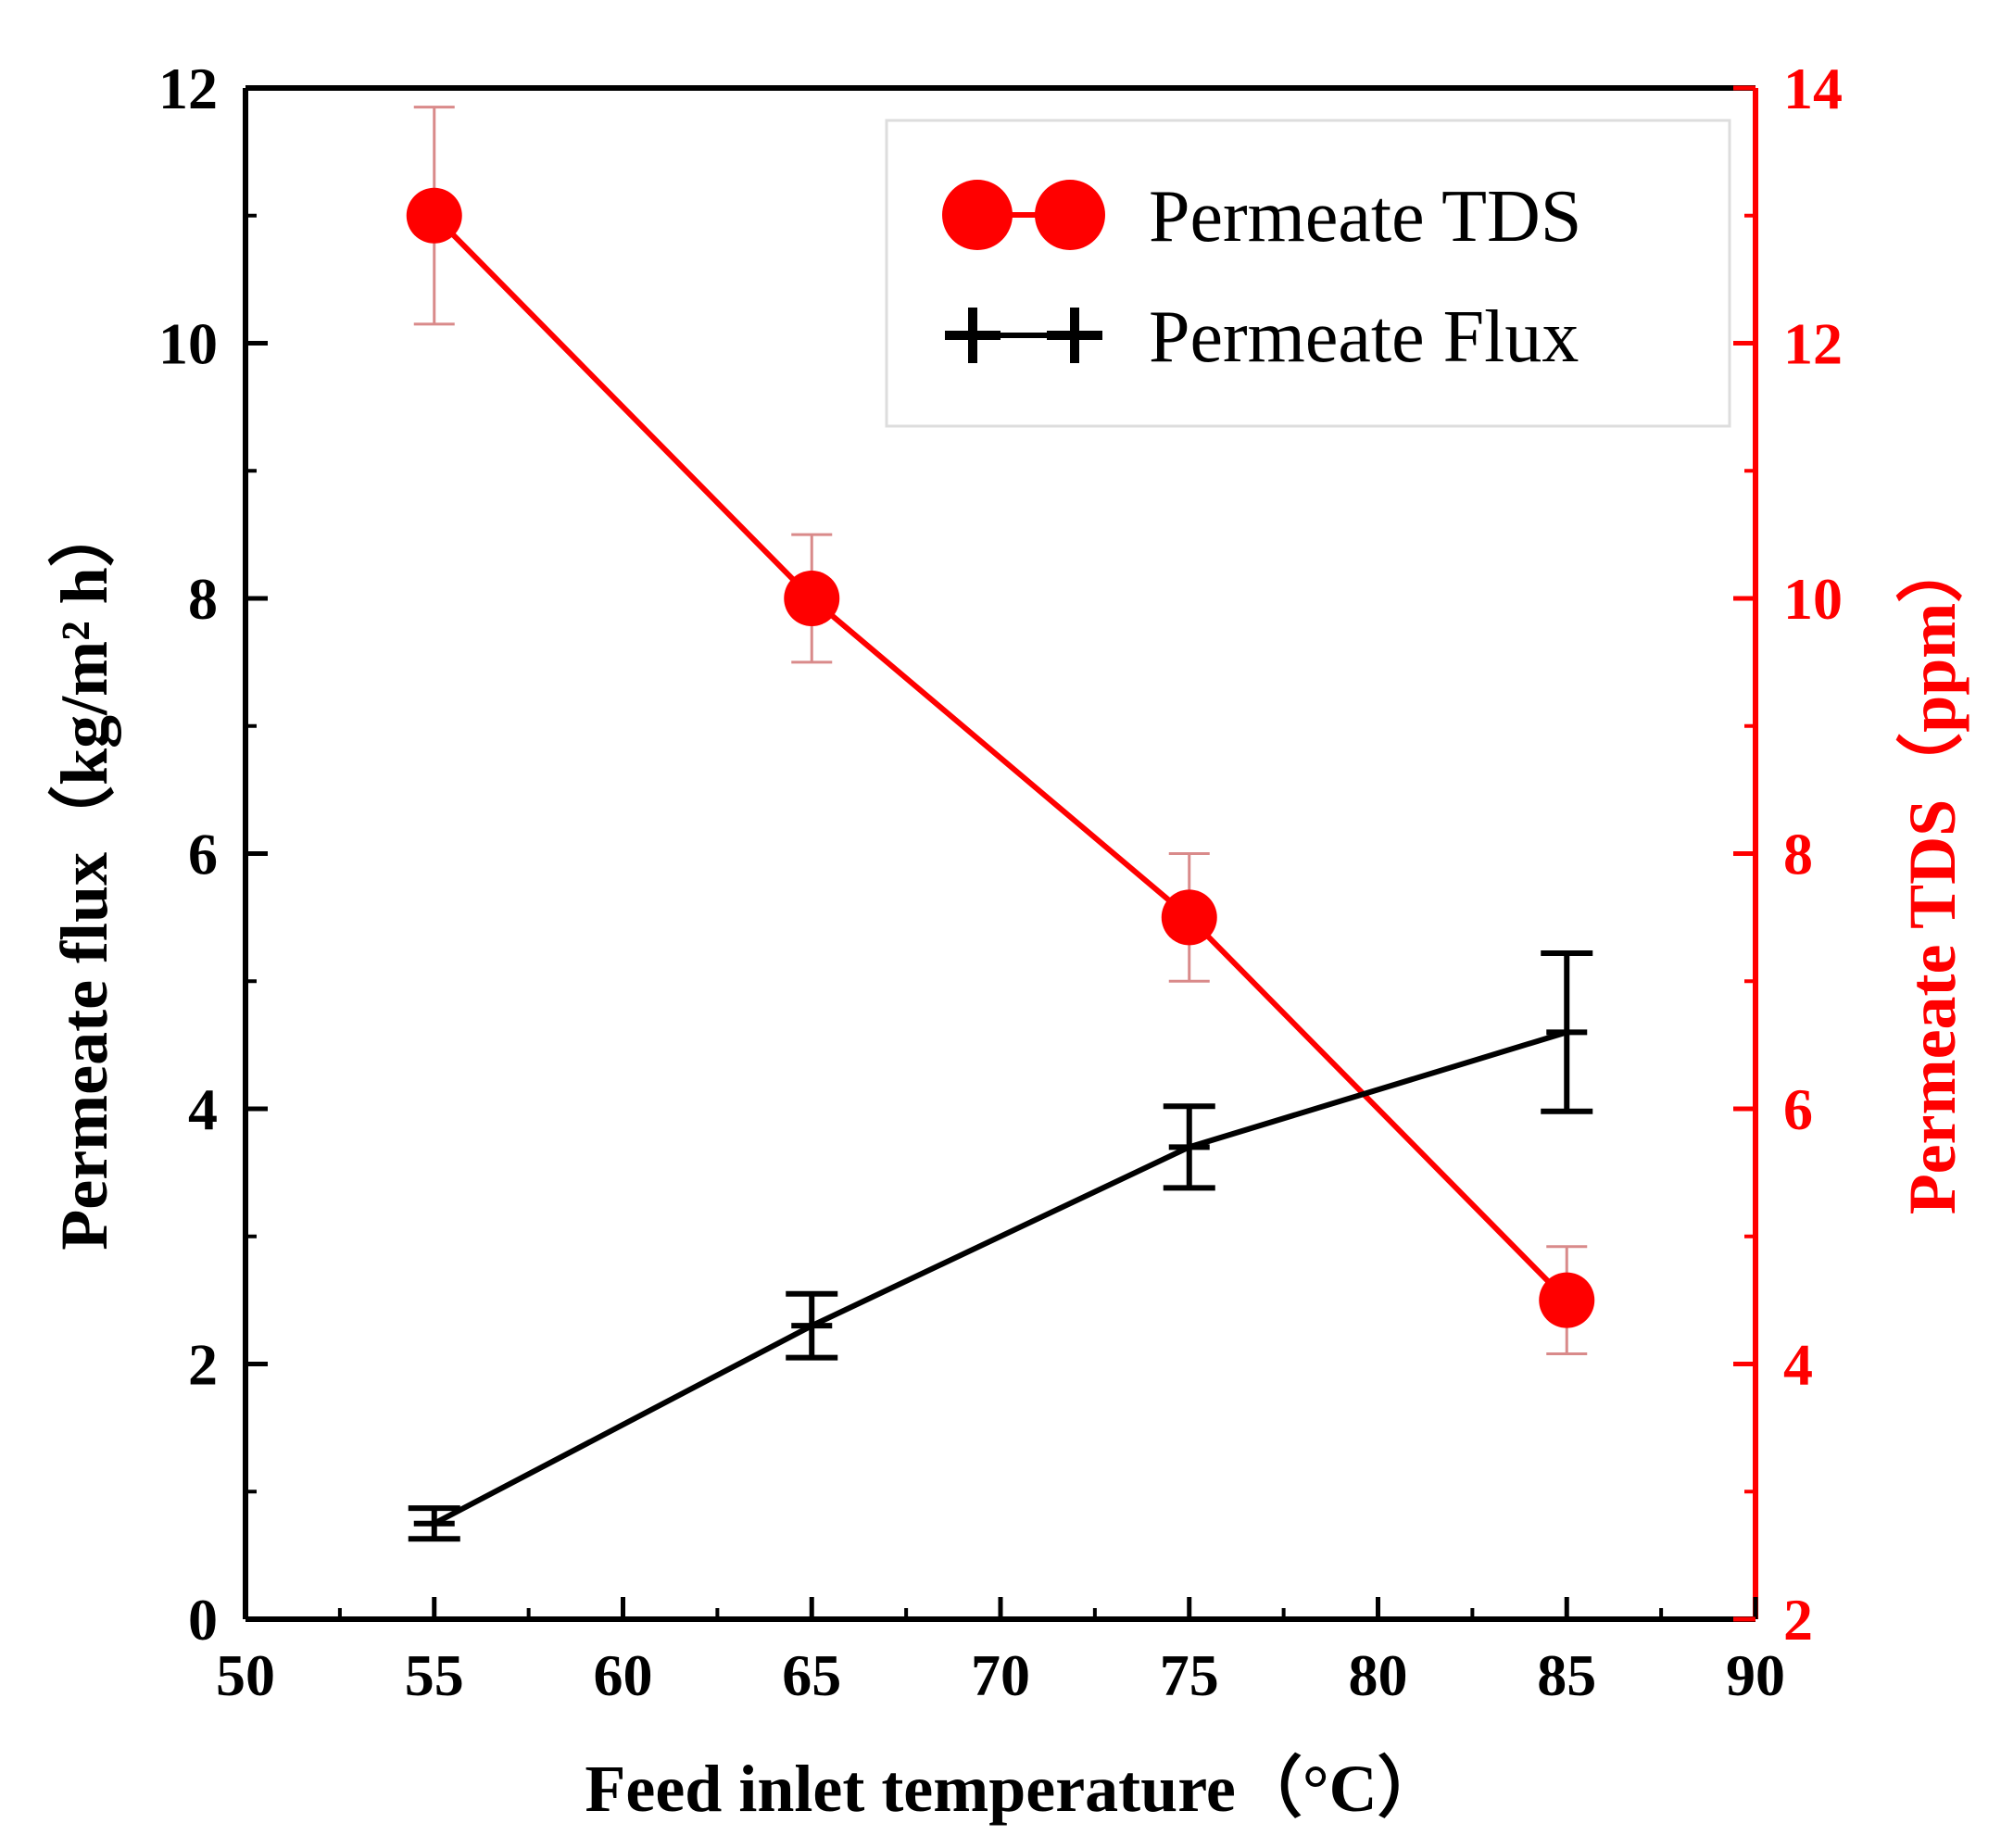 This screenshot has height=1848, width=2001. I want to click on x-tick-label: 65, so click(811, 1675).